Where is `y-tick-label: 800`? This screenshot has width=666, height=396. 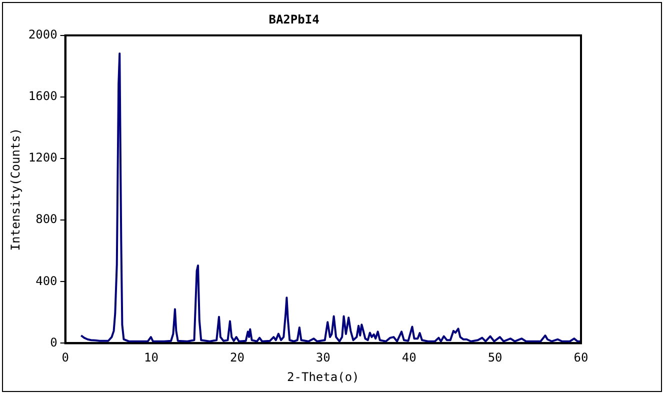 y-tick-label: 800 is located at coordinates (47, 219).